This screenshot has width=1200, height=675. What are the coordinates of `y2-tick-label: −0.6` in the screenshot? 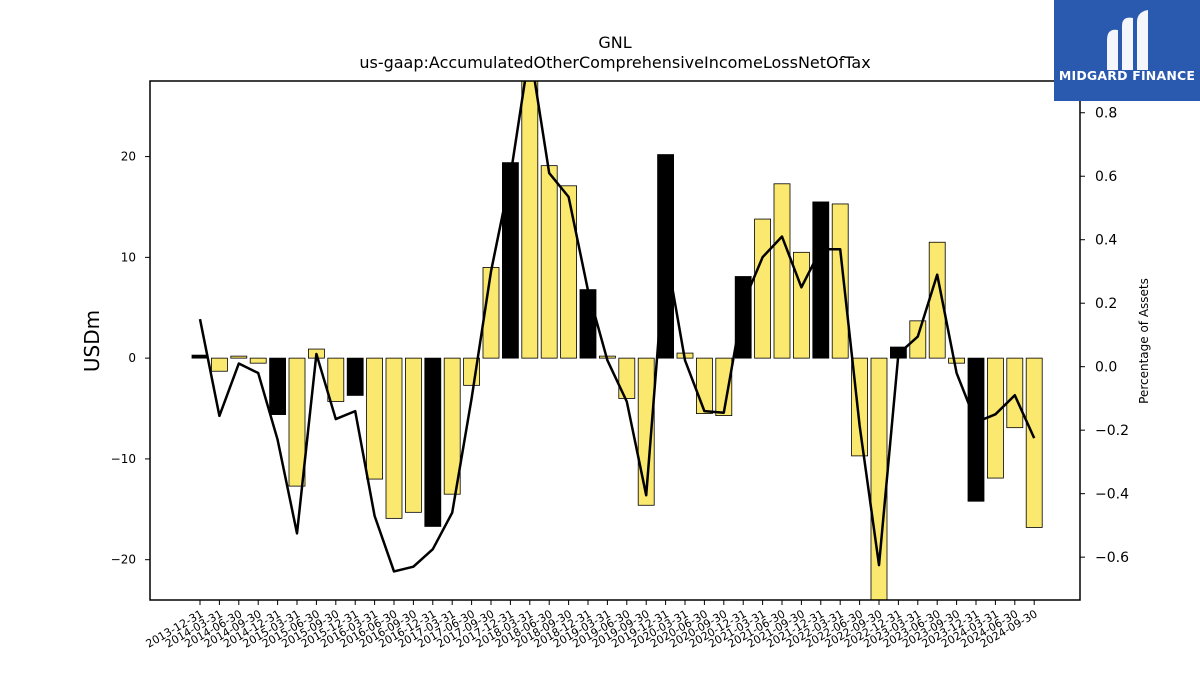 It's located at (1112, 558).